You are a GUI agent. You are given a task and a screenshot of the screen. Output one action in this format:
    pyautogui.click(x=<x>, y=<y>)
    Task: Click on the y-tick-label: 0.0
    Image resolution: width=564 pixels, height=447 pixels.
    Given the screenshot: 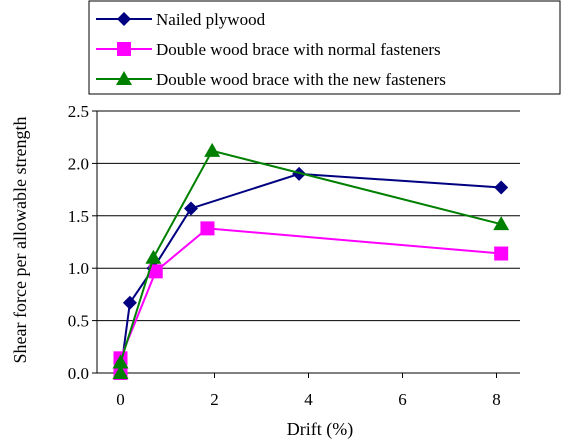 What is the action you would take?
    pyautogui.click(x=78, y=373)
    